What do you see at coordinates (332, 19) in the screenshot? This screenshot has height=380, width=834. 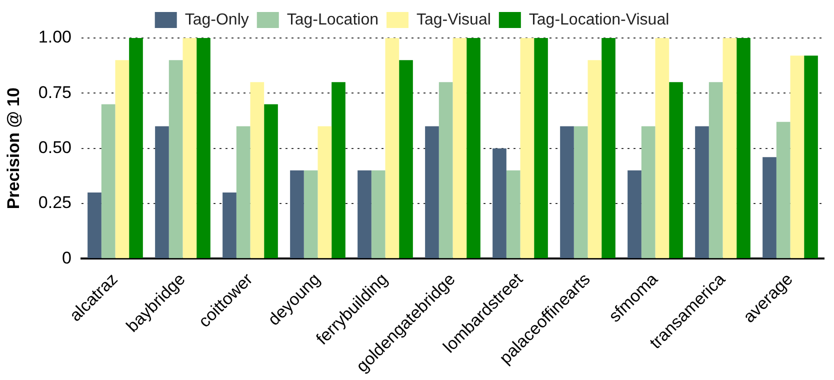 I see `legend-label: Tag-Location` at bounding box center [332, 19].